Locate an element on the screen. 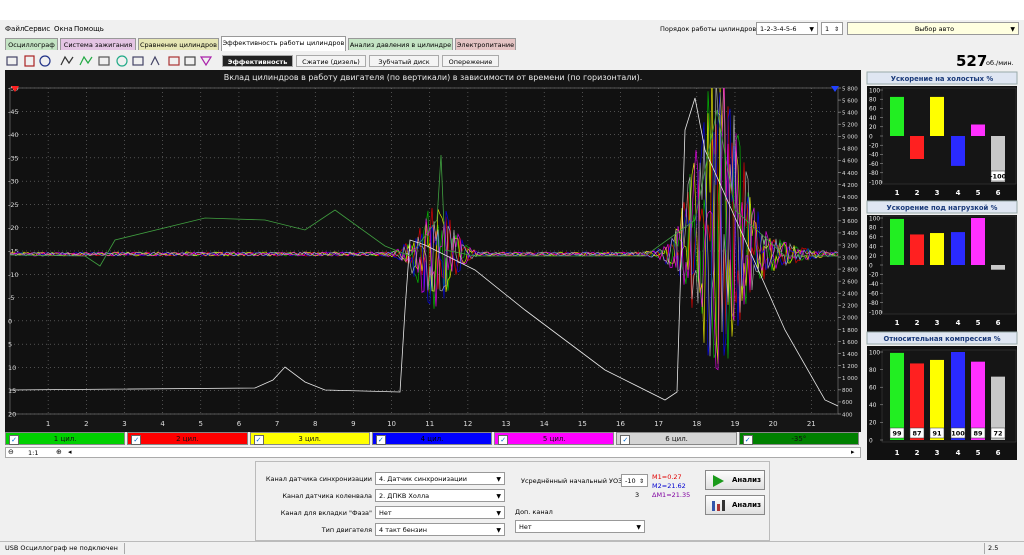 The width and height of the screenshot is (1024, 555). x-tick-label: 8 is located at coordinates (315, 424).